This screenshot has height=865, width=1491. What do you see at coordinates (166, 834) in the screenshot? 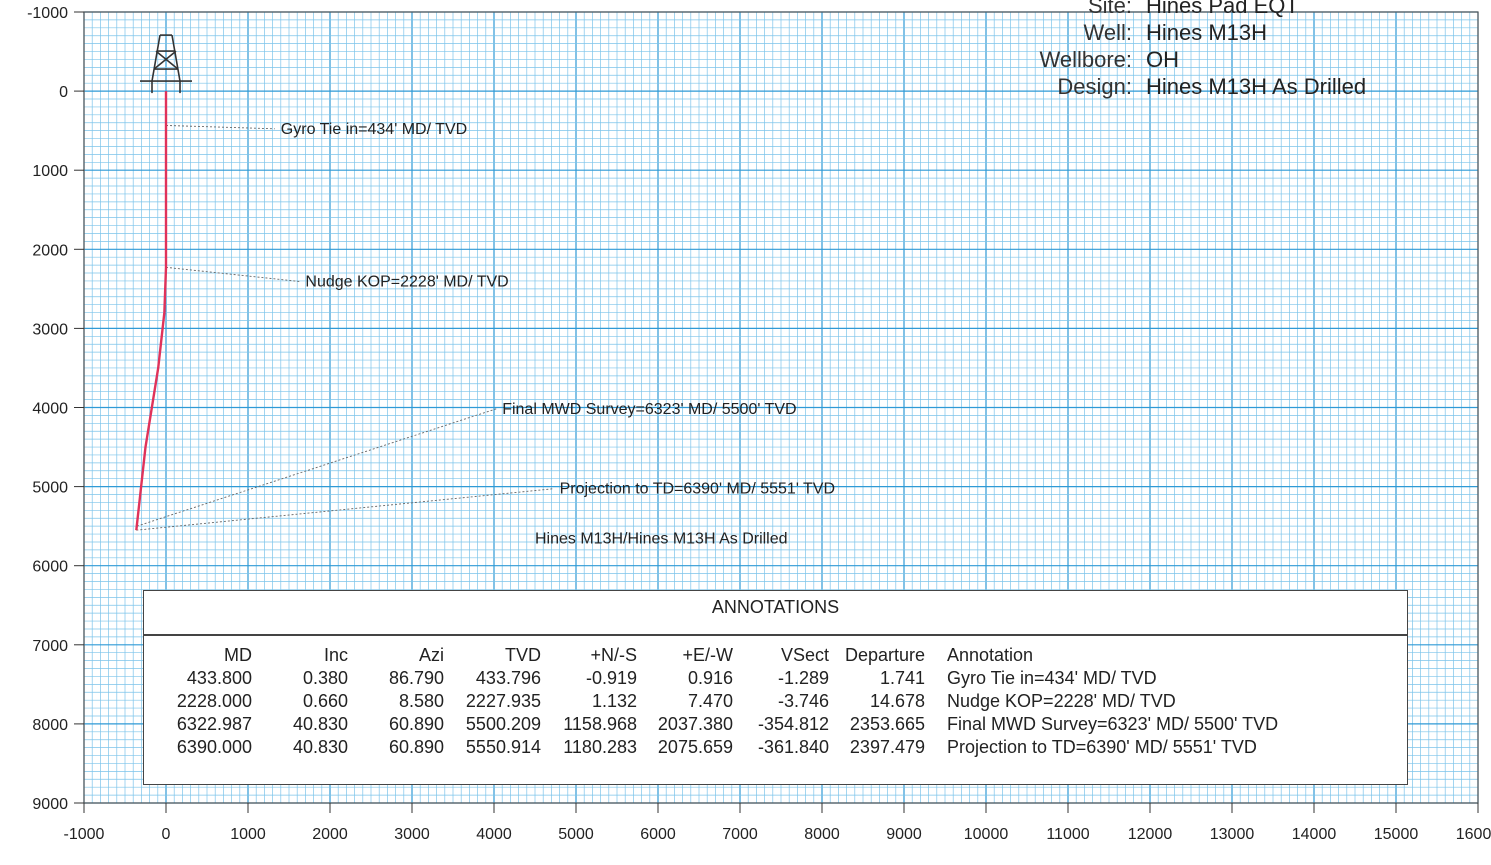
I see `x-tick-label: 0` at bounding box center [166, 834].